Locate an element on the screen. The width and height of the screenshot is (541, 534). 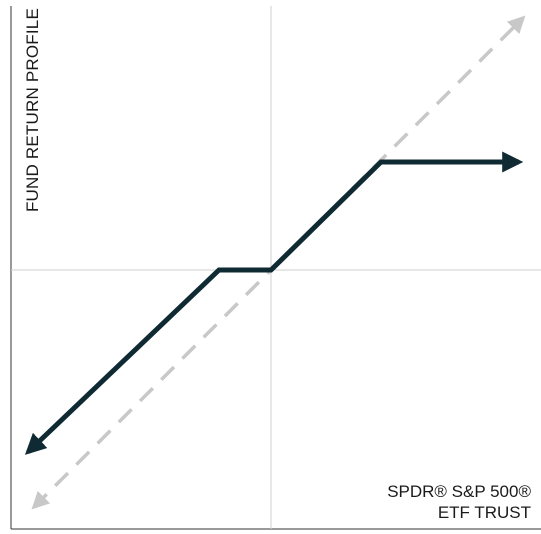
y-axis-title: FUND RETURN PROFILE is located at coordinates (32, 110).